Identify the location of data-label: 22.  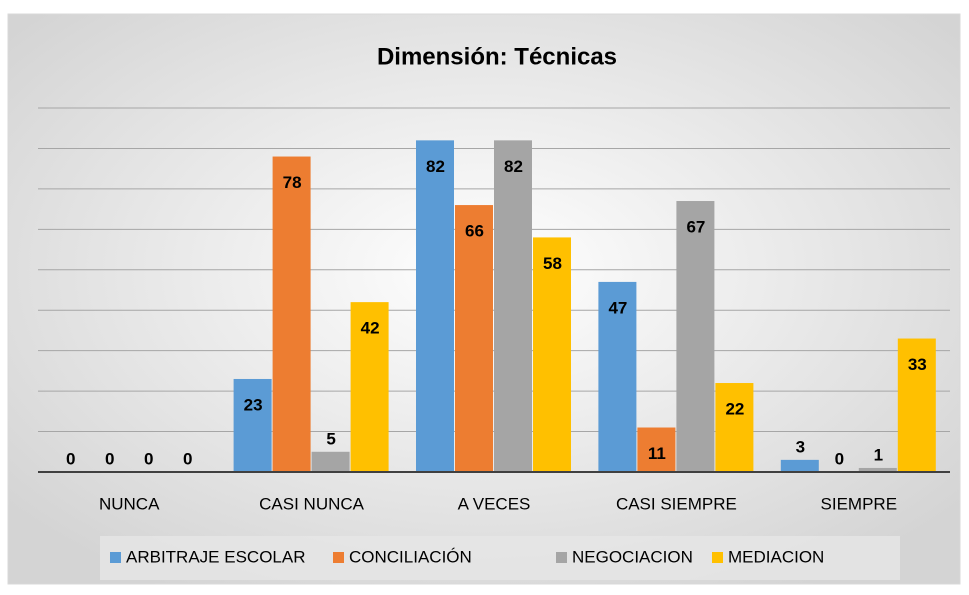
(734, 409).